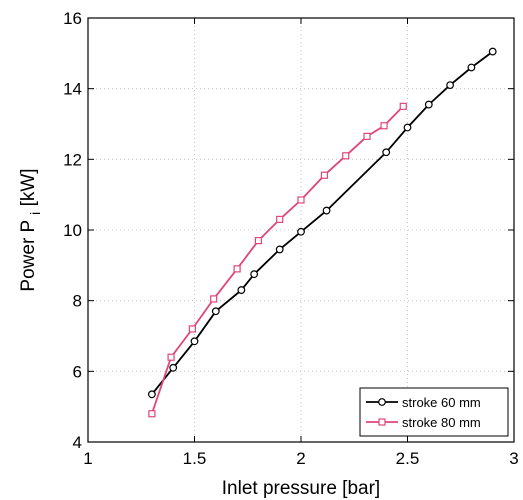  Describe the element at coordinates (28, 187) in the screenshot. I see `y-axis-title-unit: [kW]` at that location.